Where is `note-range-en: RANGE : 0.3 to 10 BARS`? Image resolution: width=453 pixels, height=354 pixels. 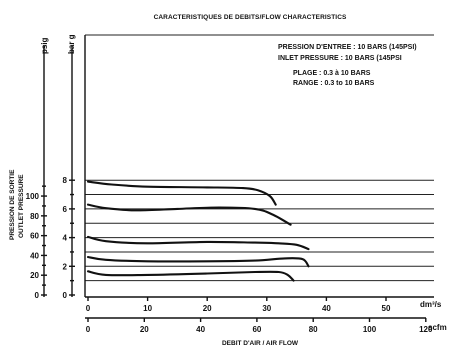 note-range-en: RANGE : 0.3 to 10 BARS is located at coordinates (334, 83).